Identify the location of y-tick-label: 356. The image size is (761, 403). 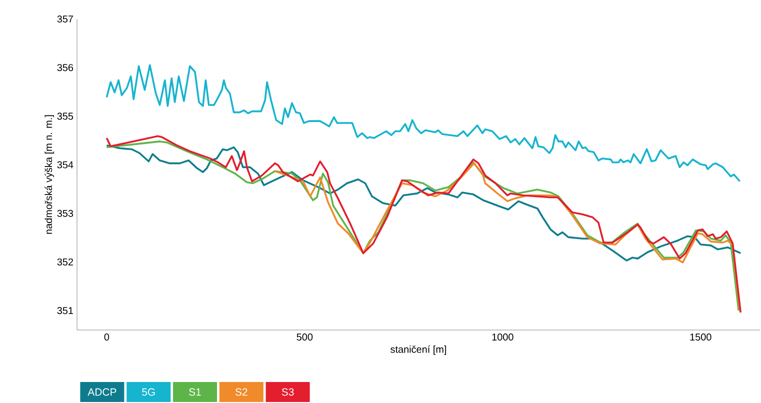
(65, 68).